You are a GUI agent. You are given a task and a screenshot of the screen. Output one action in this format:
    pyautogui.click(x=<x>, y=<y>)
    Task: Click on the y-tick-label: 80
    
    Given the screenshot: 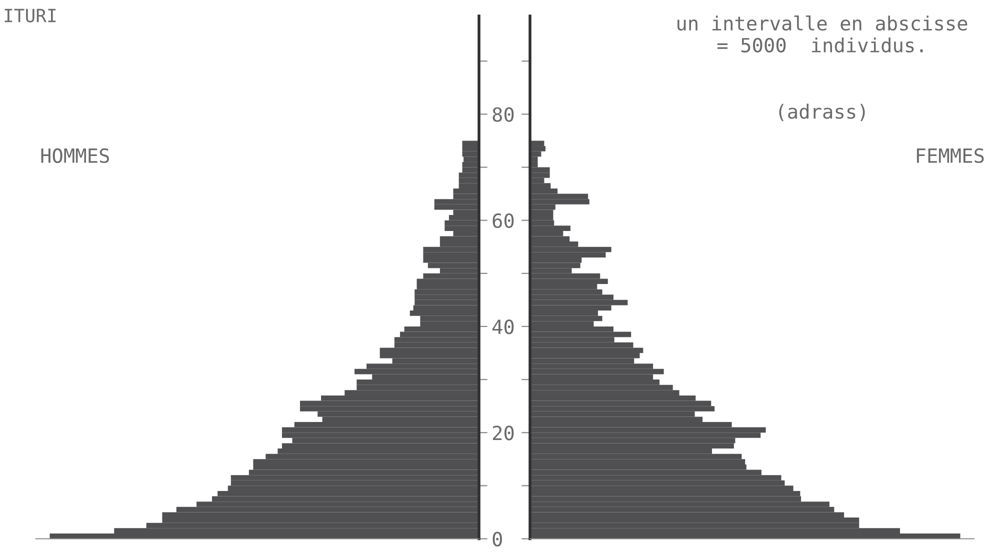 What is the action you would take?
    pyautogui.click(x=503, y=114)
    